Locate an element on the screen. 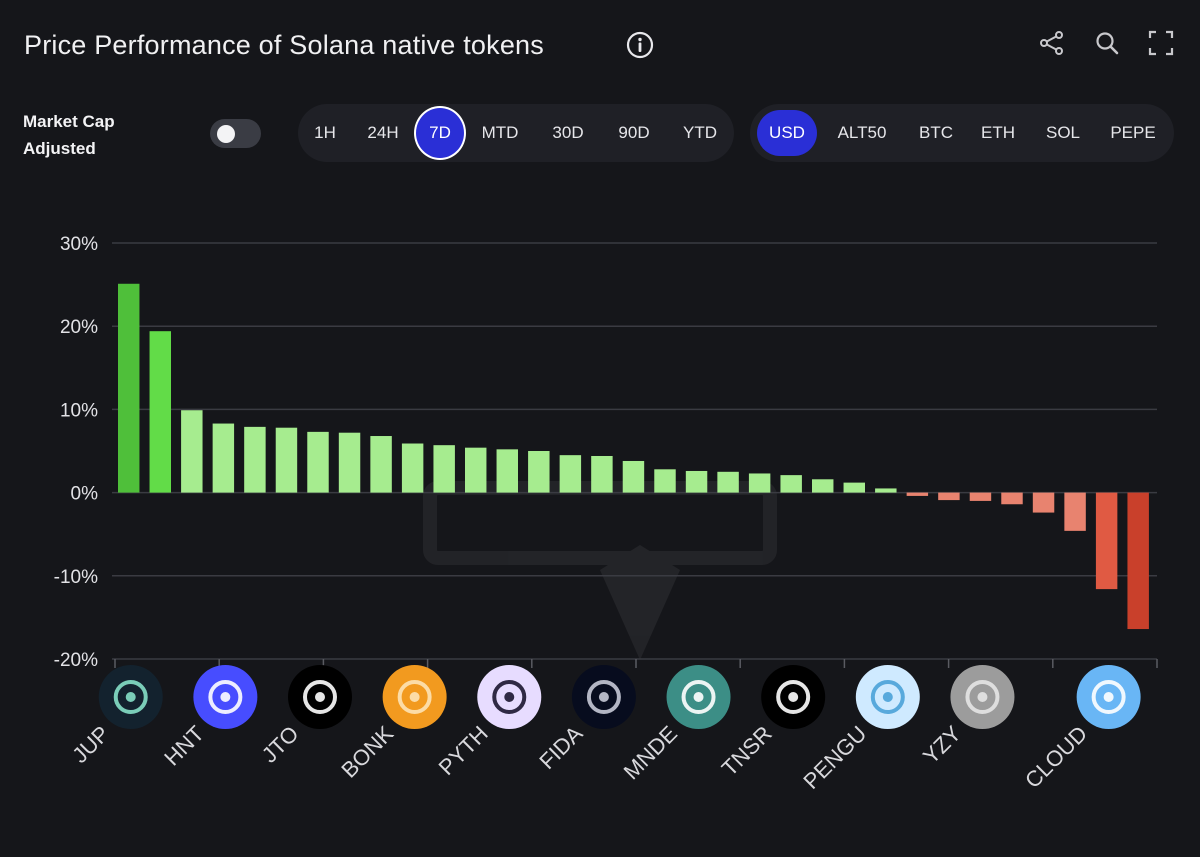 The height and width of the screenshot is (857, 1200). fida-logo-icon is located at coordinates (603, 697).